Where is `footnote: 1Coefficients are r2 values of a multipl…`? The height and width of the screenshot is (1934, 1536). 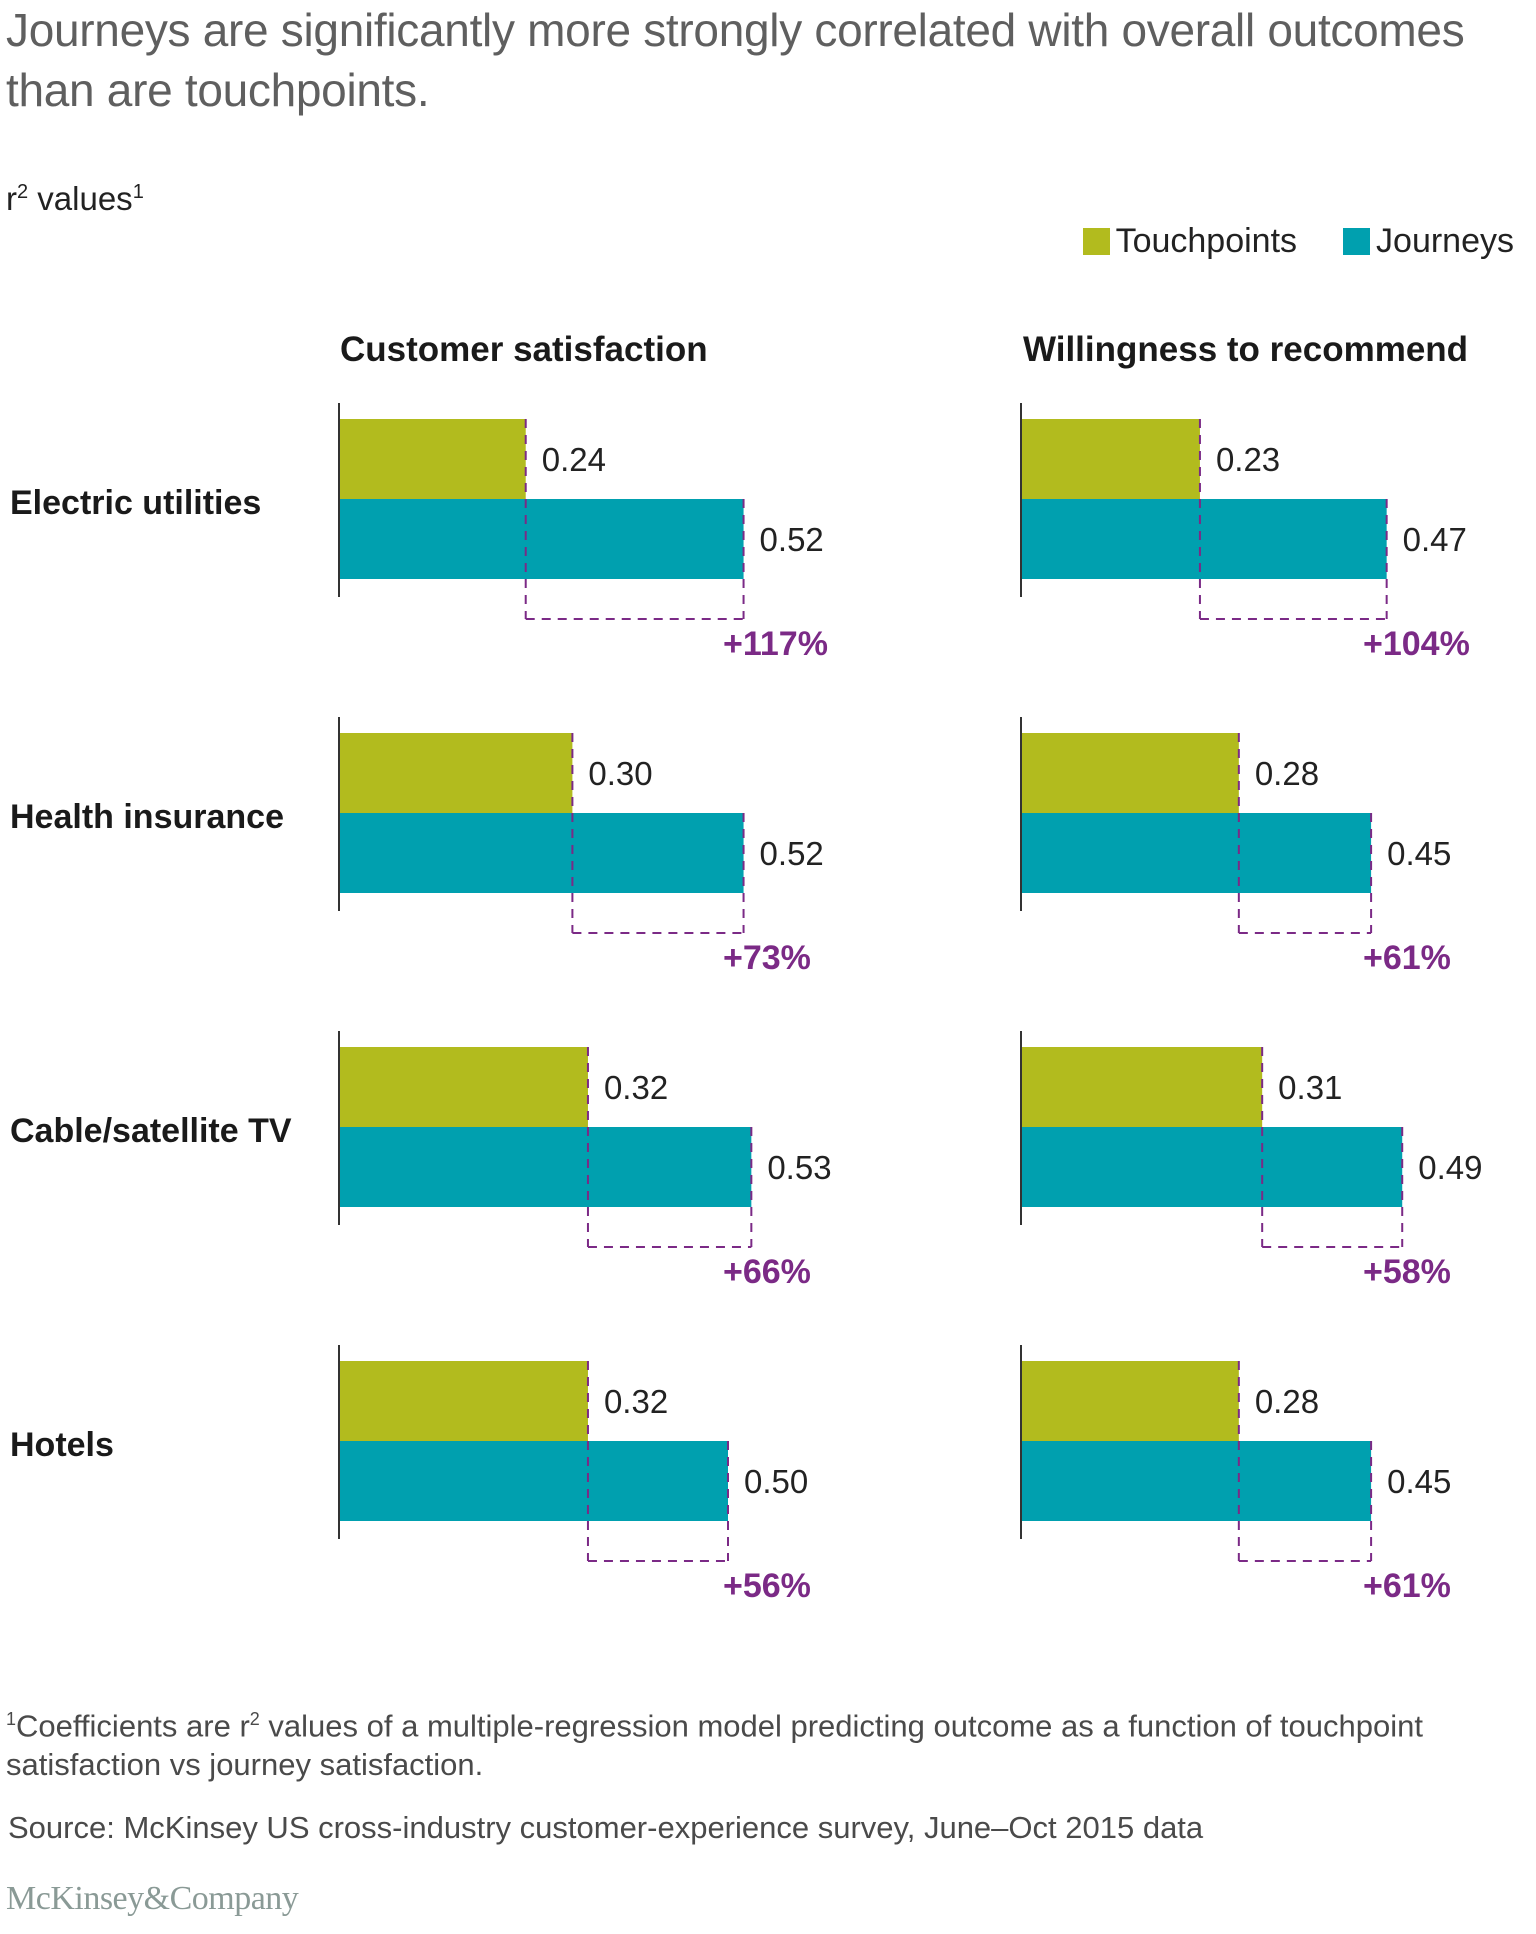 footnote: 1Coefficients are r2 values of a multipl… is located at coordinates (746, 1742).